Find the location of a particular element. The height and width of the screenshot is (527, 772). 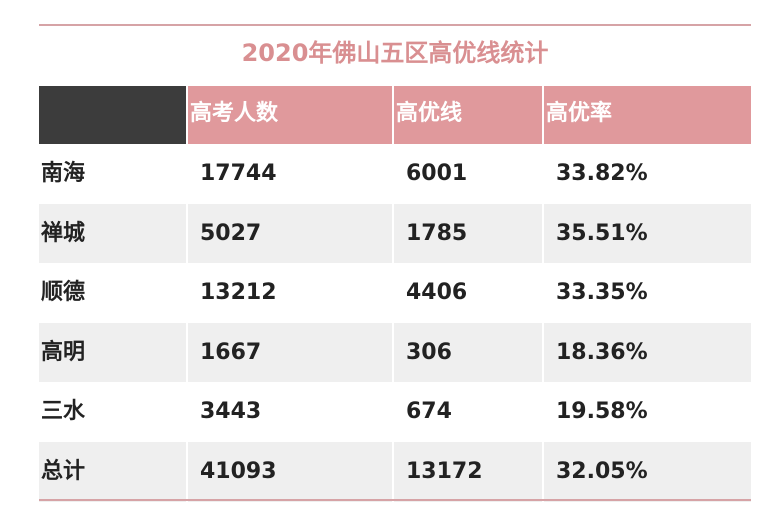

high-line-count: 4406 is located at coordinates (469, 293).